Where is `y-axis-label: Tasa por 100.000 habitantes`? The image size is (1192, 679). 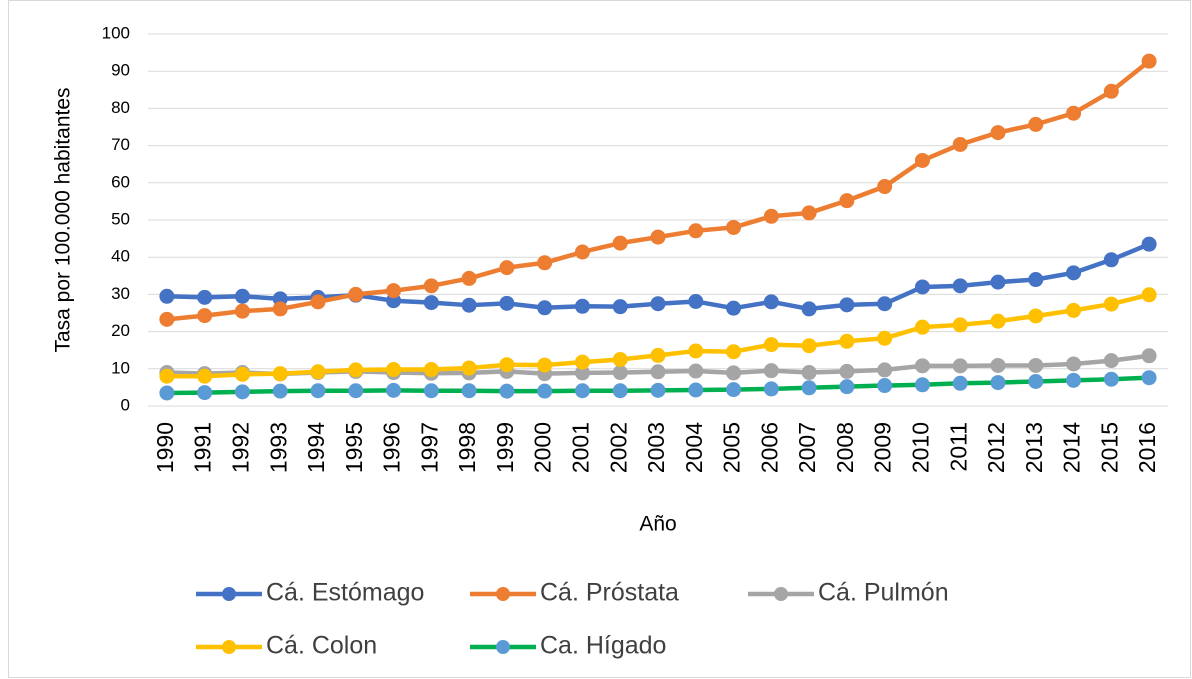 y-axis-label: Tasa por 100.000 habitantes is located at coordinates (63, 219).